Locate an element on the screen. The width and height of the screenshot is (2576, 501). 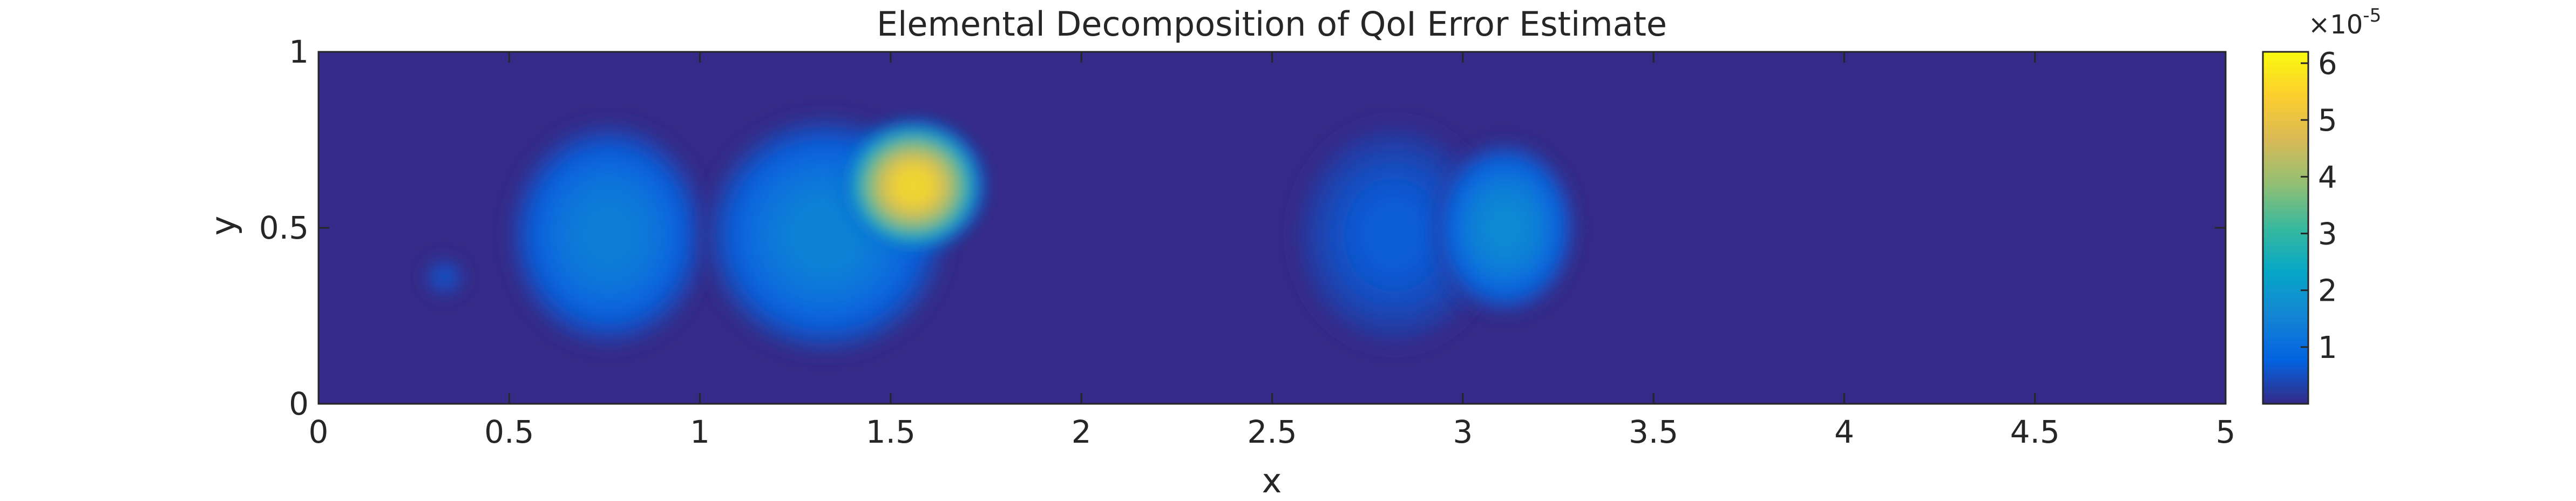
x-tick-label-2: 1 is located at coordinates (700, 432).